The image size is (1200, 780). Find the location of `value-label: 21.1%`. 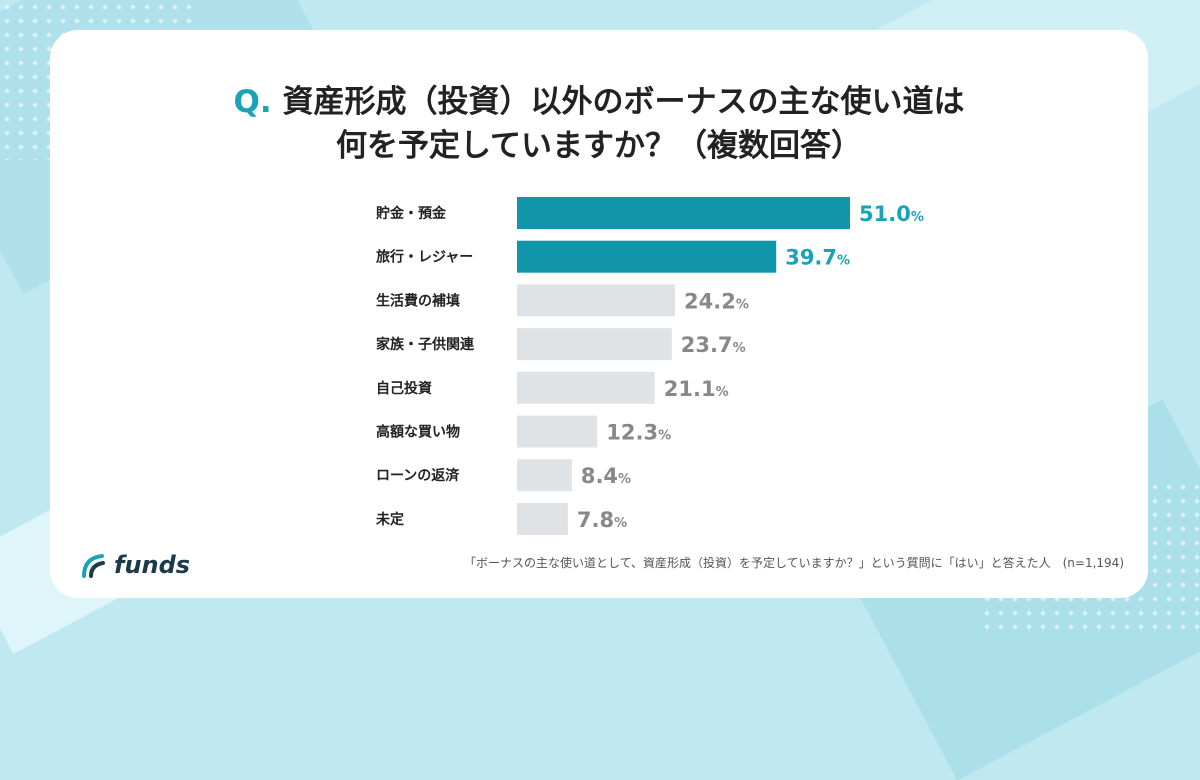

value-label: 21.1% is located at coordinates (696, 389).